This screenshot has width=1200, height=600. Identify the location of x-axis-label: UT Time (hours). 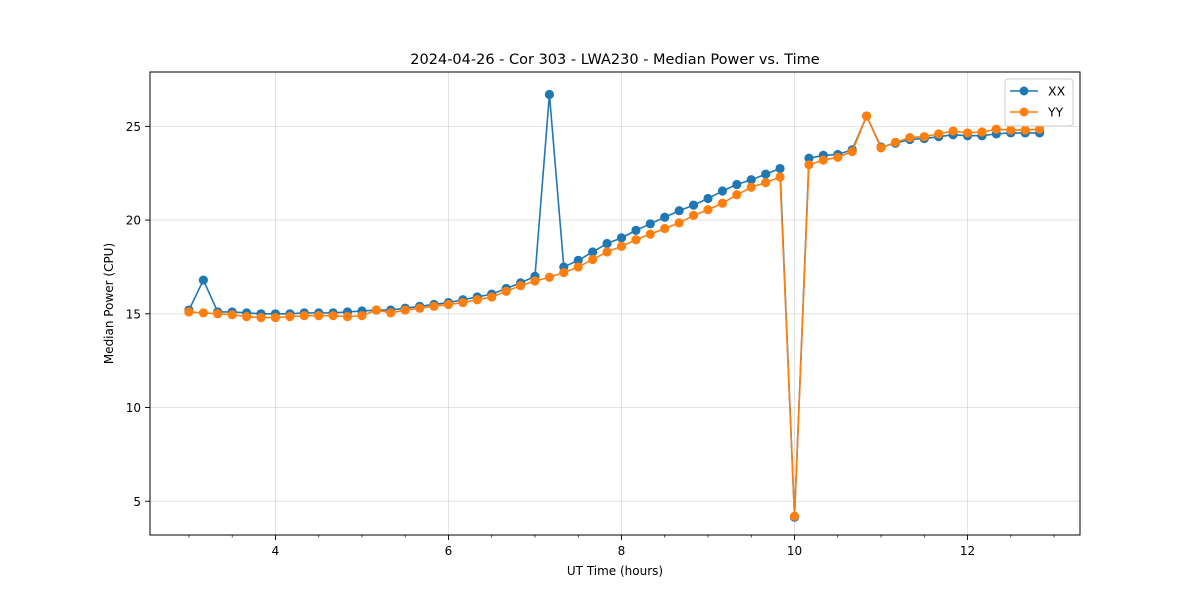
(615, 571).